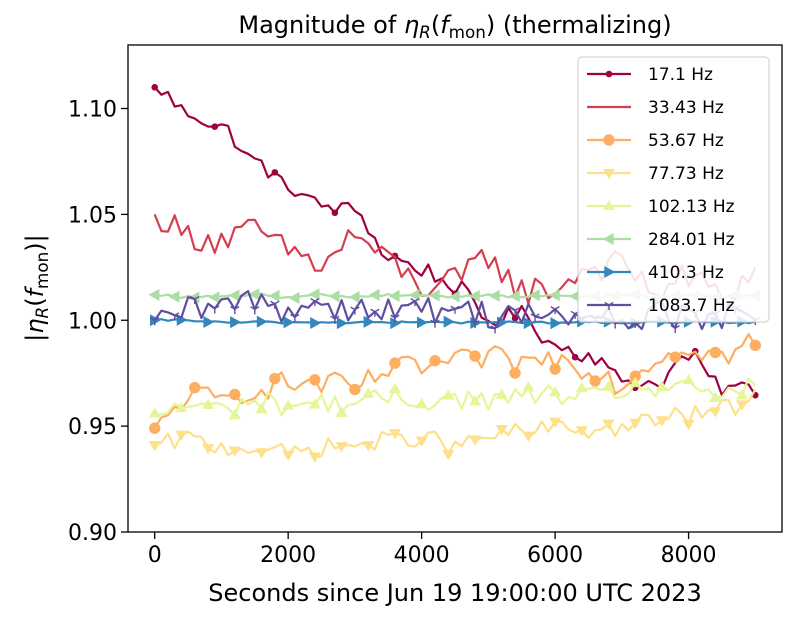 Image resolution: width=793 pixels, height=623 pixels. What do you see at coordinates (691, 240) in the screenshot?
I see `legend-label: 284.01 Hz` at bounding box center [691, 240].